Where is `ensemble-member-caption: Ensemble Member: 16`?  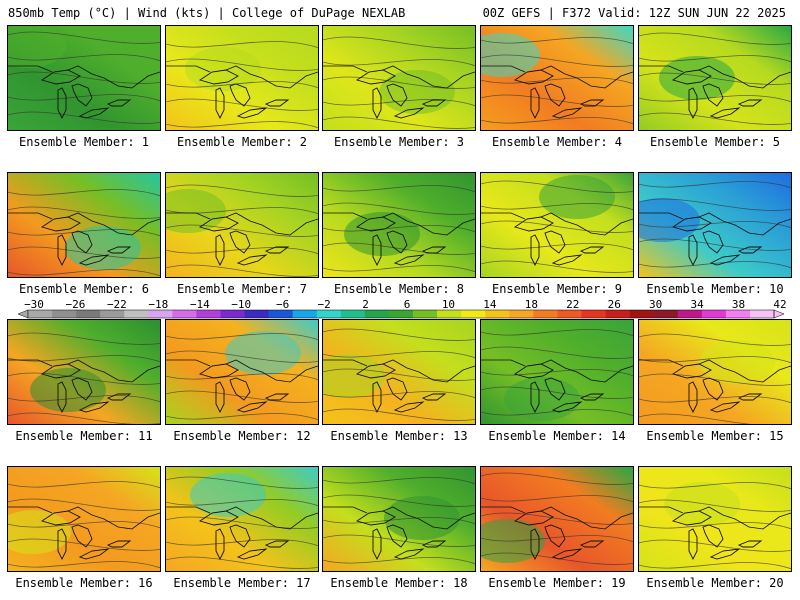
ensemble-member-caption: Ensemble Member: 16 is located at coordinates (84, 583).